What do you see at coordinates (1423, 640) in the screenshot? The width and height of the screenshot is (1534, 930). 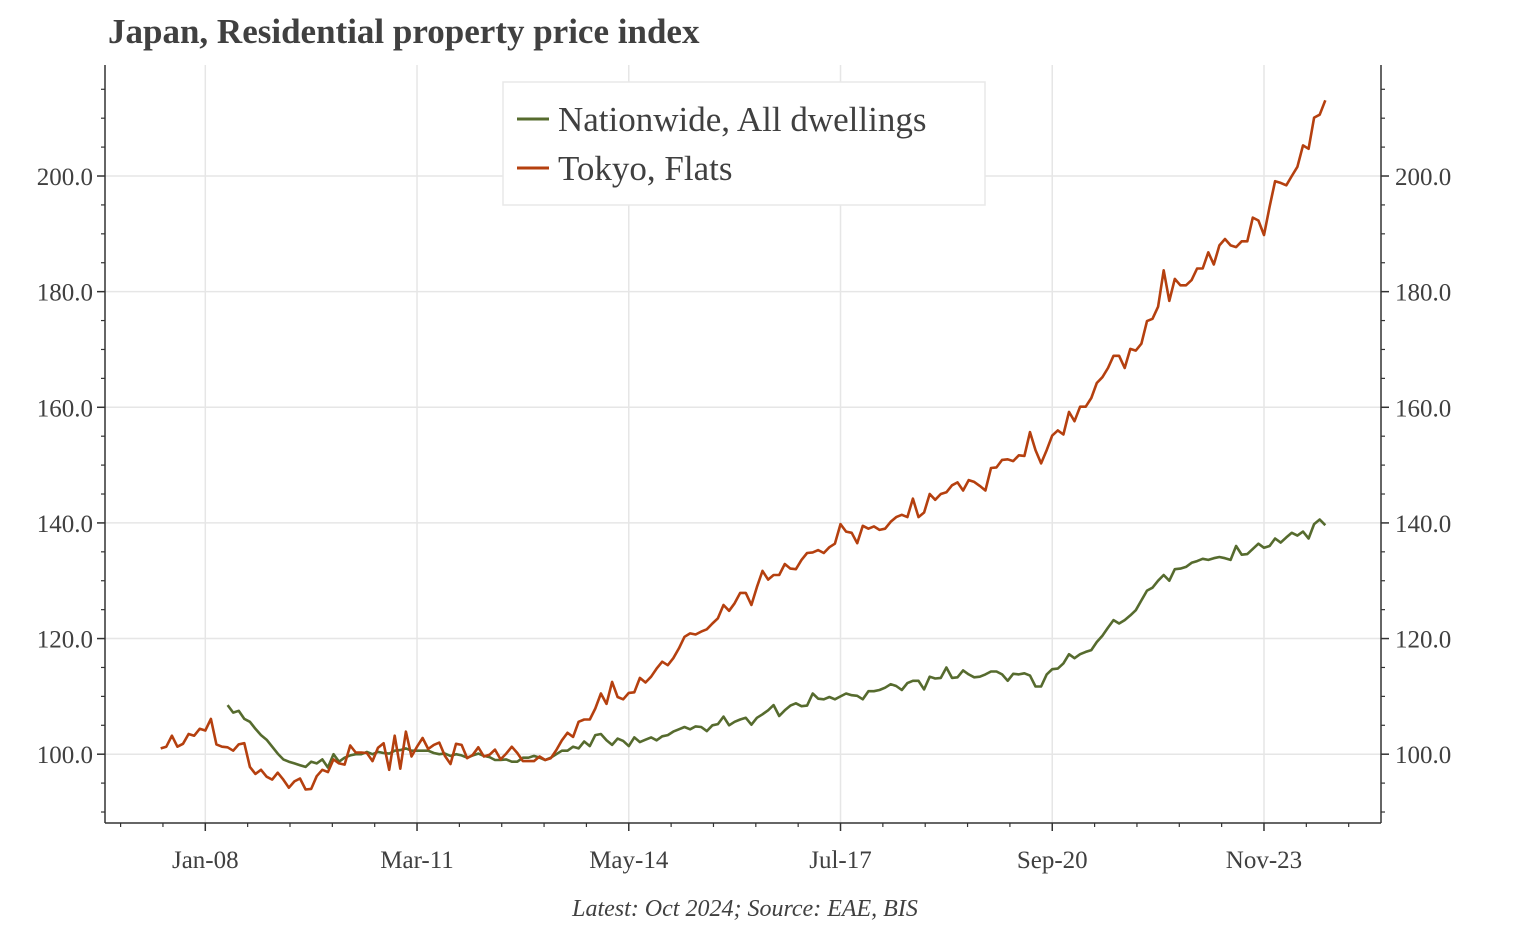 I see `y-tick-label-right: 120.0` at bounding box center [1423, 640].